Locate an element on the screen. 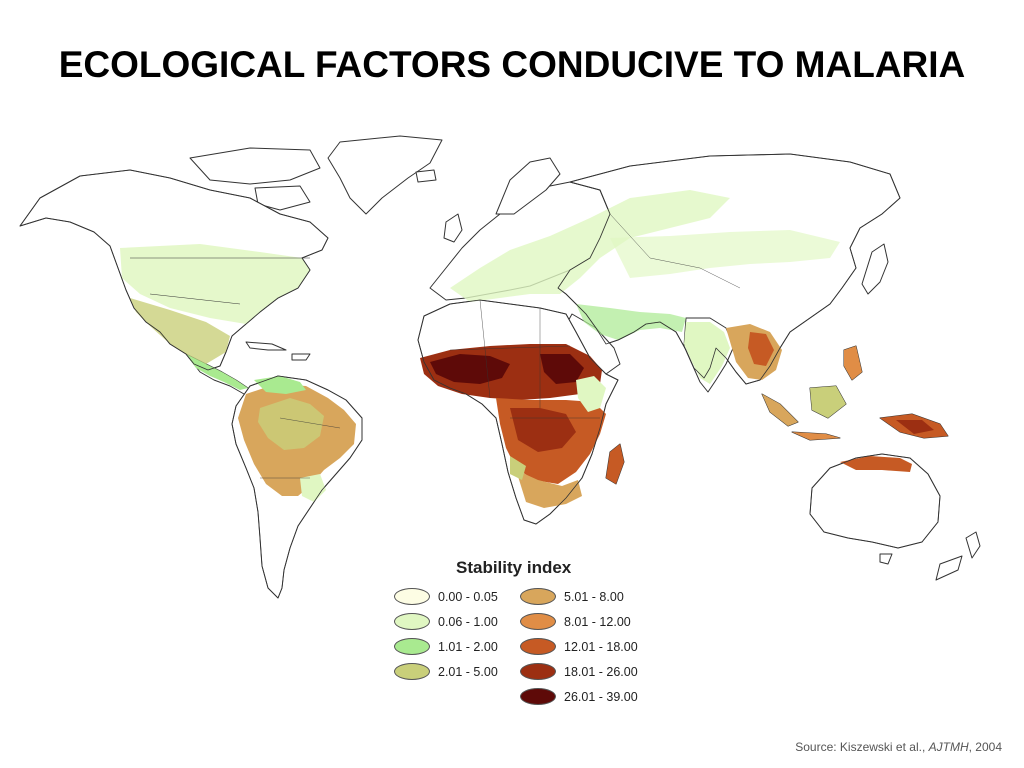  legend-item: 12.01 - 18.00 is located at coordinates (579, 646).